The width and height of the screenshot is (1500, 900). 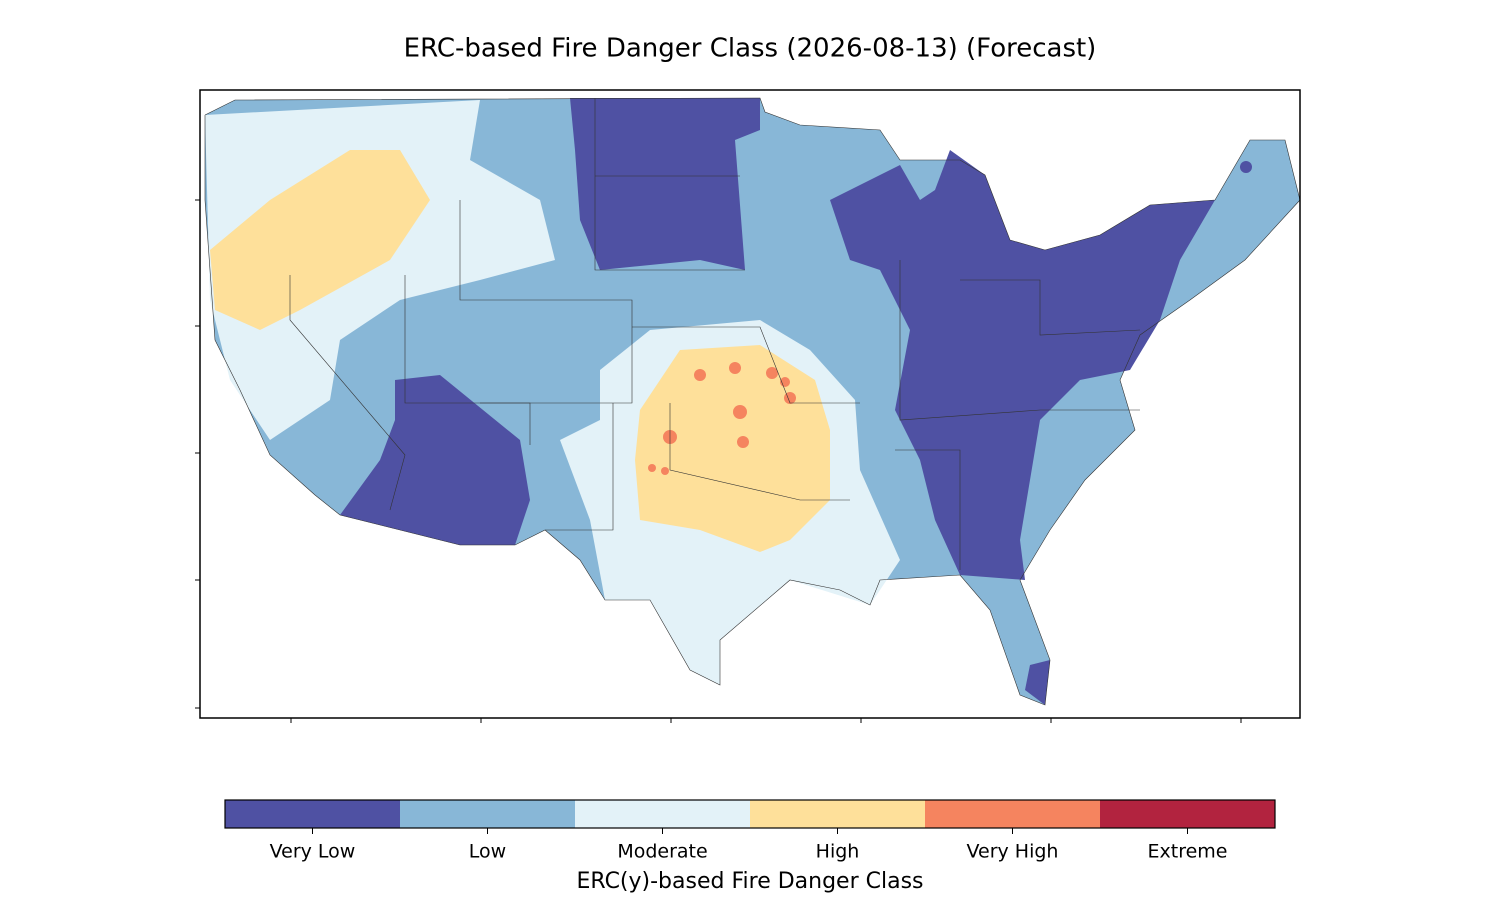 What do you see at coordinates (749, 881) in the screenshot?
I see `colorbar-label: ERC(y)-based Fire Danger Class` at bounding box center [749, 881].